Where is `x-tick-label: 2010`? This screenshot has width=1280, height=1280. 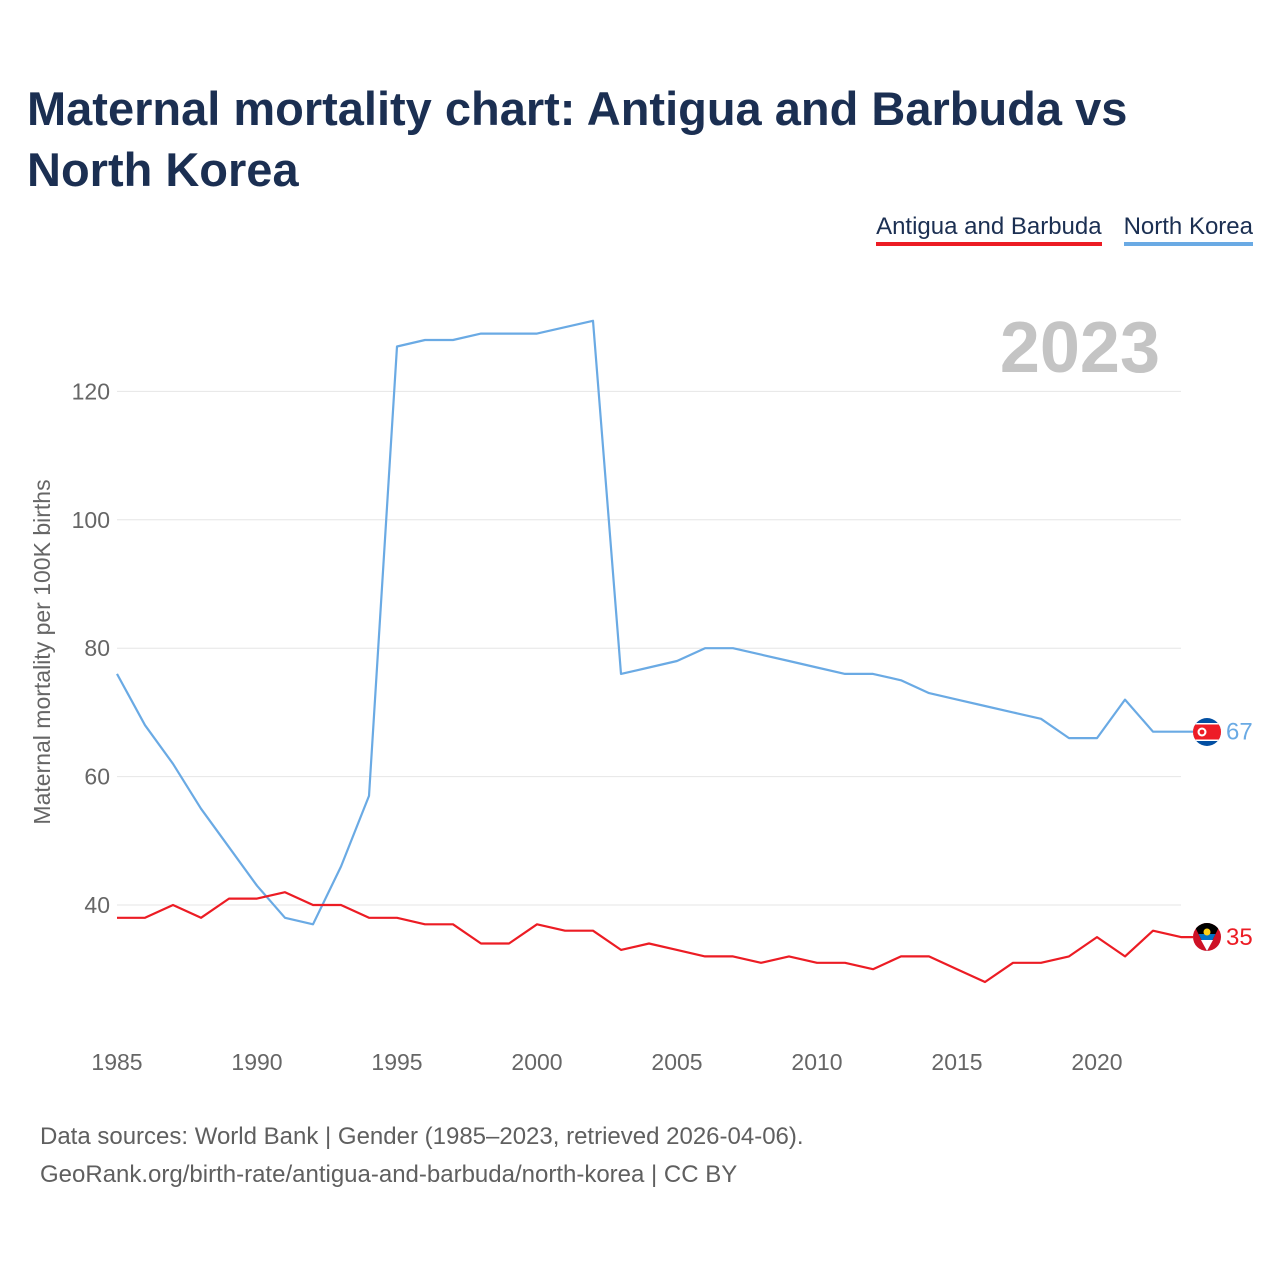 x-tick-label: 2010 is located at coordinates (816, 1062).